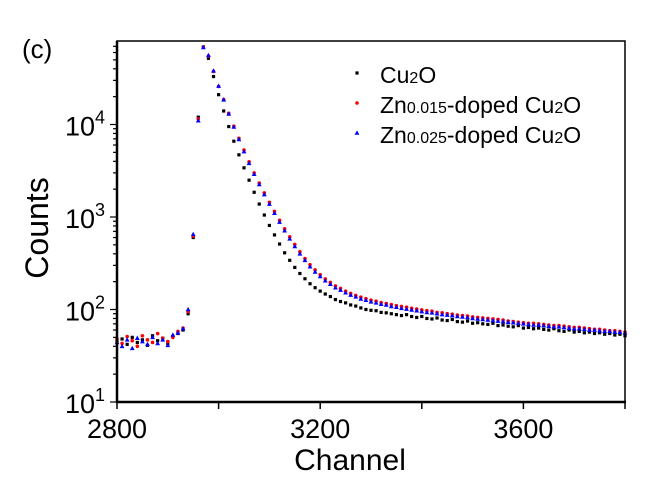  What do you see at coordinates (393, 105) in the screenshot?
I see `legend-text: Zn` at bounding box center [393, 105].